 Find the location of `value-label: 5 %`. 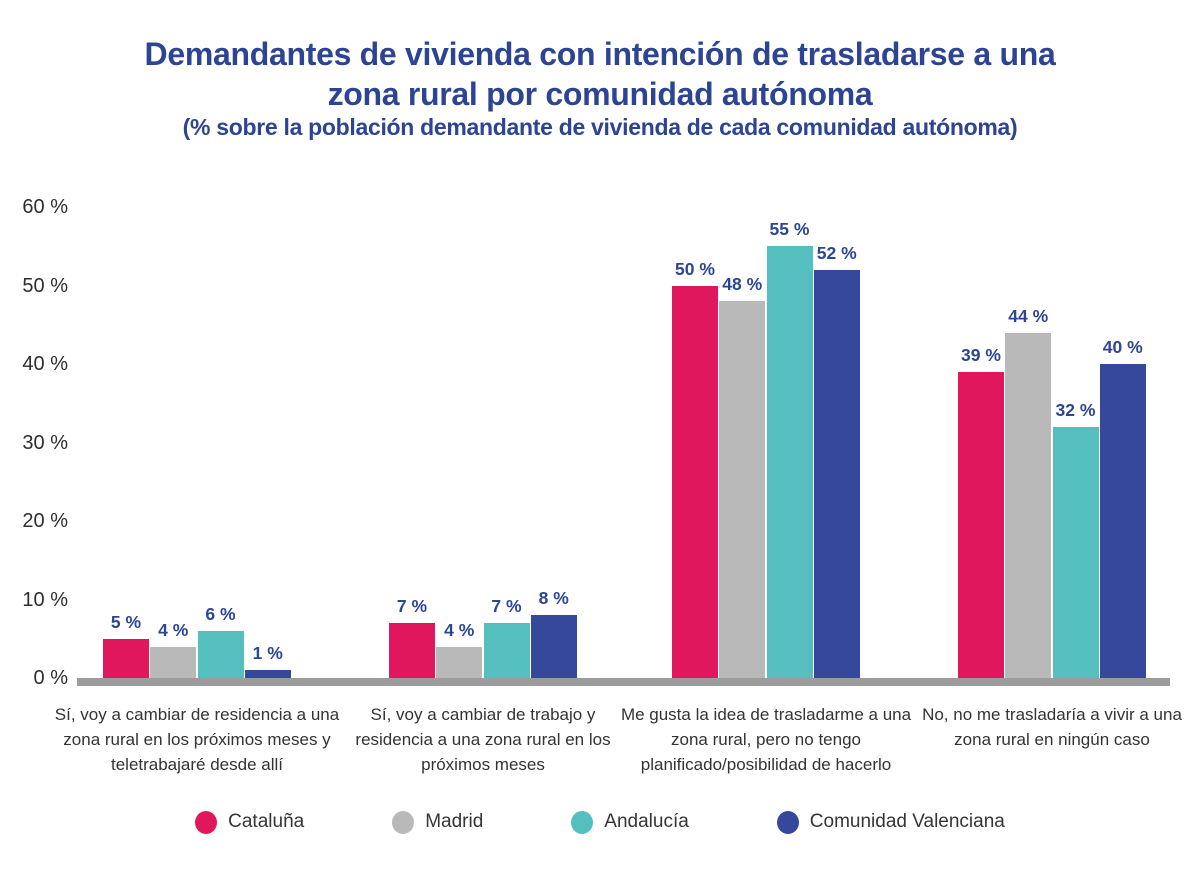

value-label: 5 % is located at coordinates (126, 621).